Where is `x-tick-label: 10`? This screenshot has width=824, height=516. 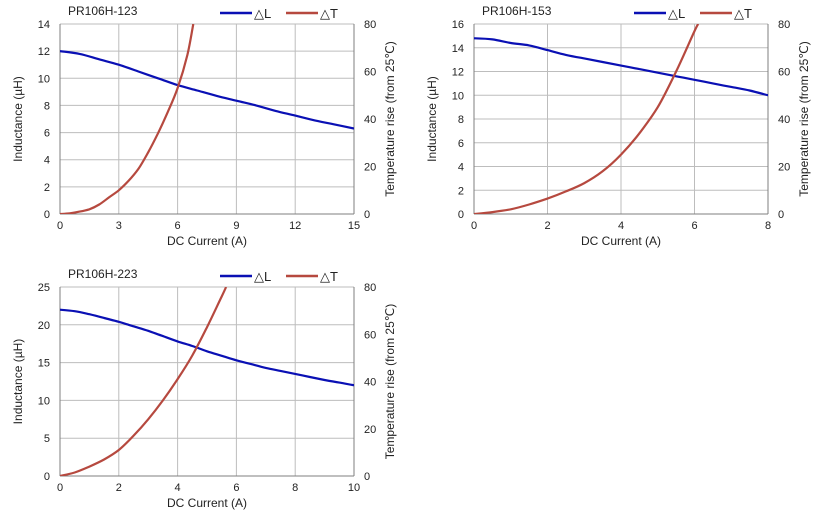 x-tick-label: 10 is located at coordinates (354, 488).